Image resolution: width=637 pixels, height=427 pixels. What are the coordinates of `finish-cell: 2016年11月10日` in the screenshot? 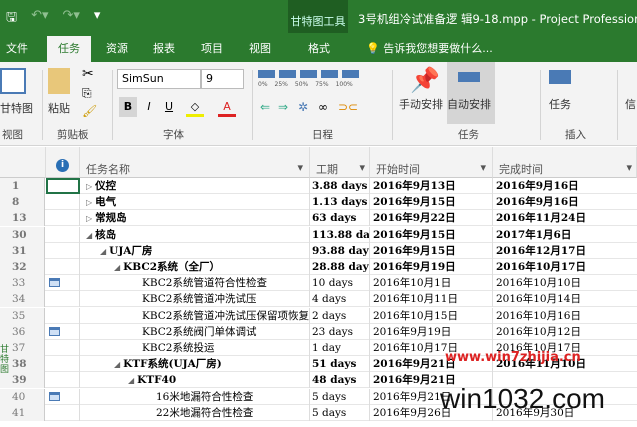 It's located at (541, 364).